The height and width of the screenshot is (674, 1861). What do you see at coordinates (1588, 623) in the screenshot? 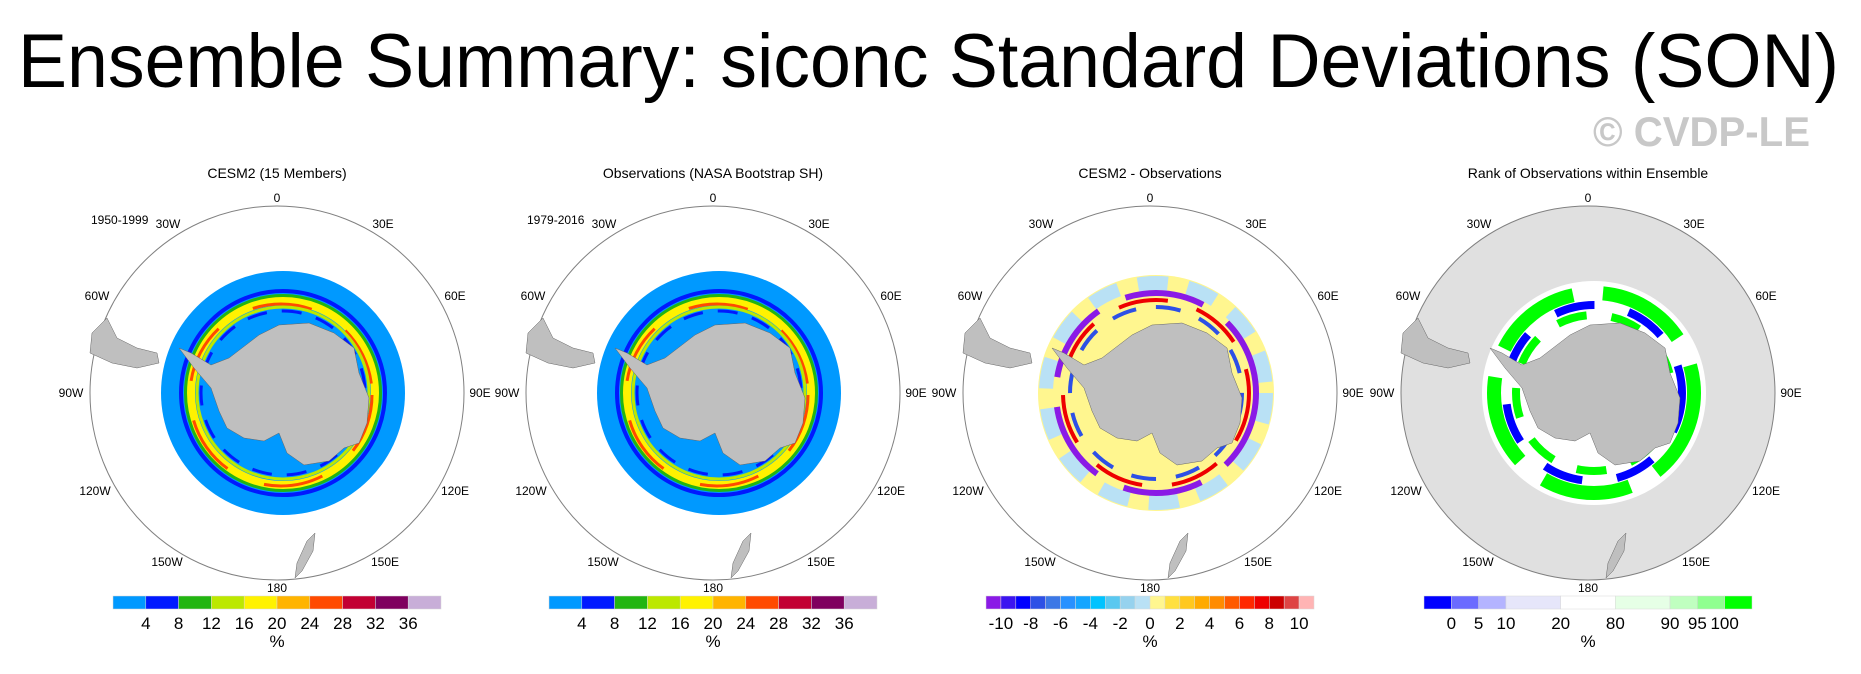
I see `colorbar: 0 5 10 20 80 90 95 100%` at bounding box center [1588, 623].